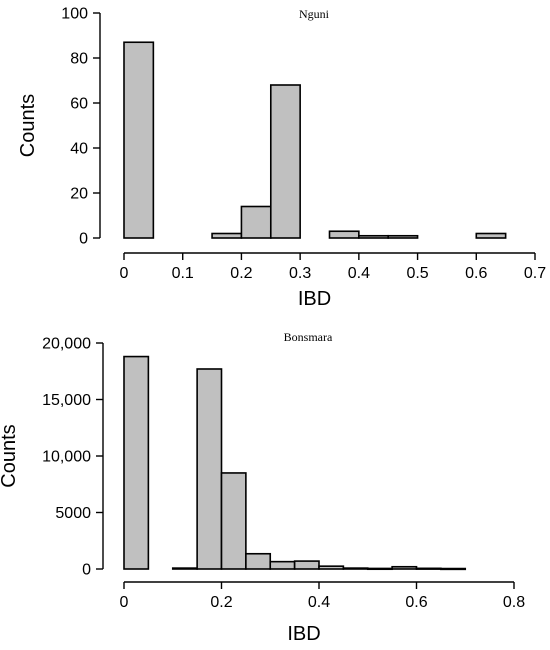  What do you see at coordinates (79, 149) in the screenshot?
I see `y-tick-label: 40` at bounding box center [79, 149].